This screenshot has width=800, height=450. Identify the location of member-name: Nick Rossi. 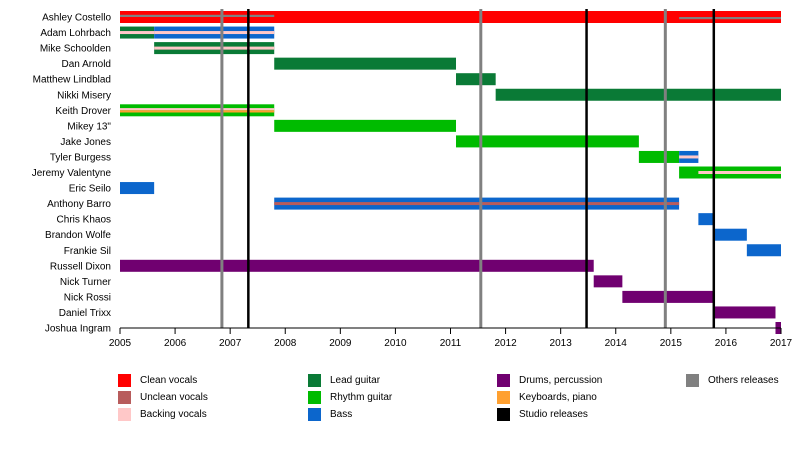
(87, 297).